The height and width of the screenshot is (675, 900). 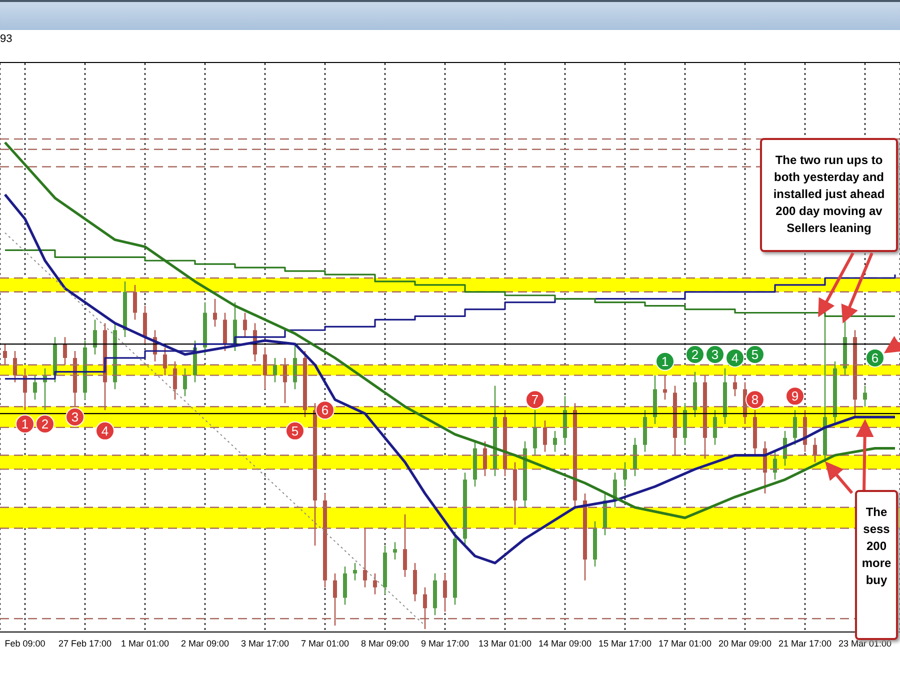 I want to click on callout-box: The sess 200 more buy, so click(x=876, y=565).